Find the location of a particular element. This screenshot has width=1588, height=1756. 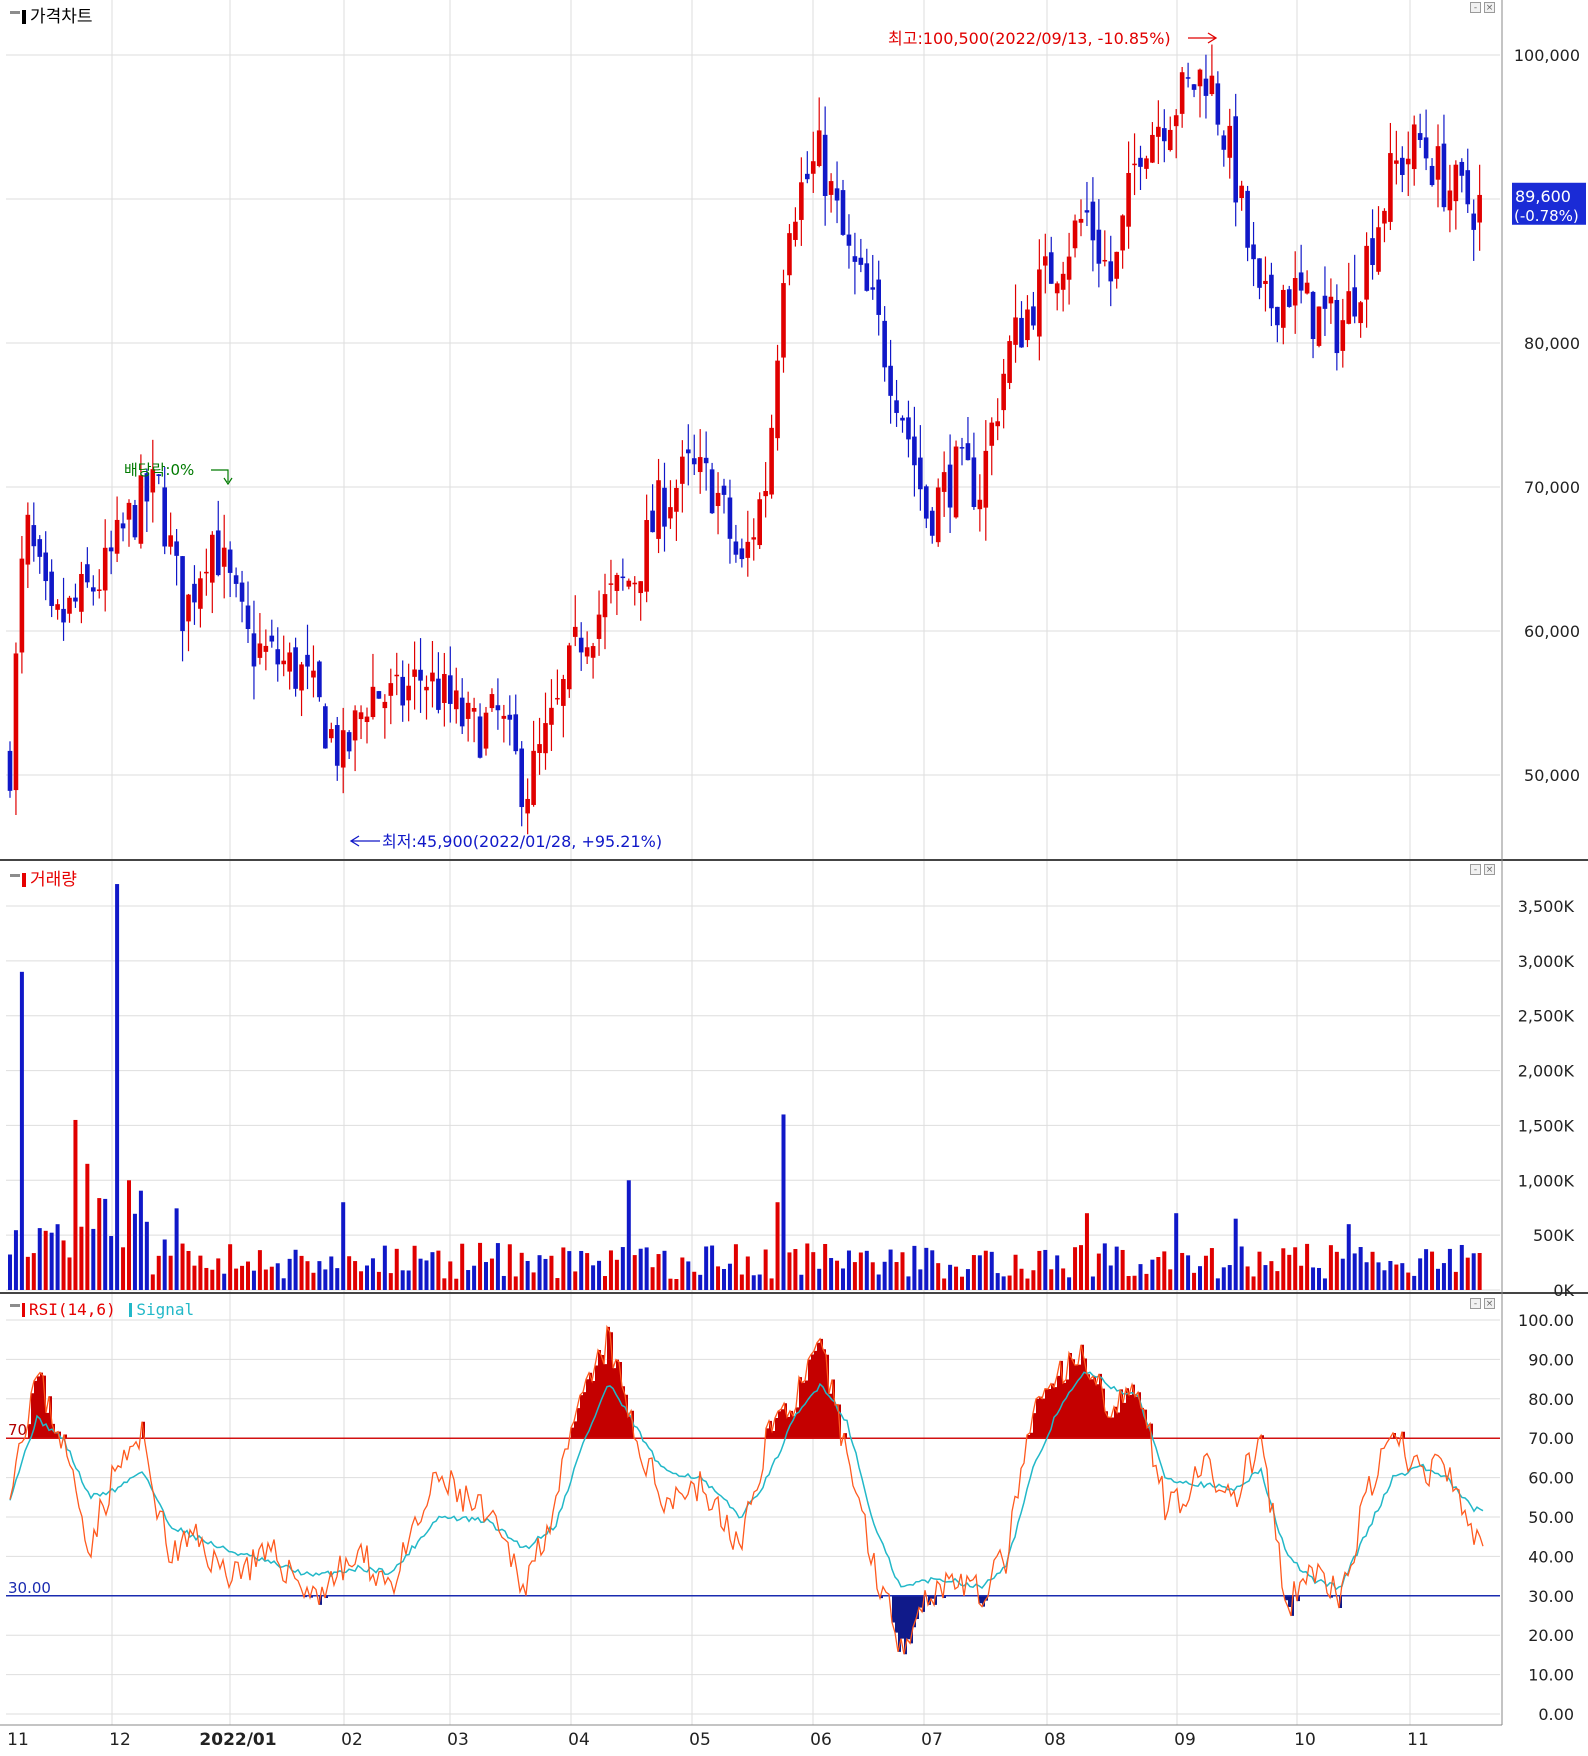

price-tick-label: 50,000 is located at coordinates (1552, 775).